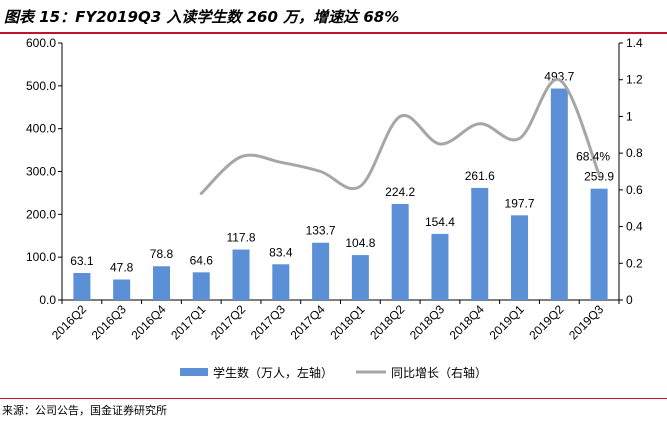 The width and height of the screenshot is (667, 423). I want to click on x-axis-tick-label: 2016Q2, so click(69, 322).